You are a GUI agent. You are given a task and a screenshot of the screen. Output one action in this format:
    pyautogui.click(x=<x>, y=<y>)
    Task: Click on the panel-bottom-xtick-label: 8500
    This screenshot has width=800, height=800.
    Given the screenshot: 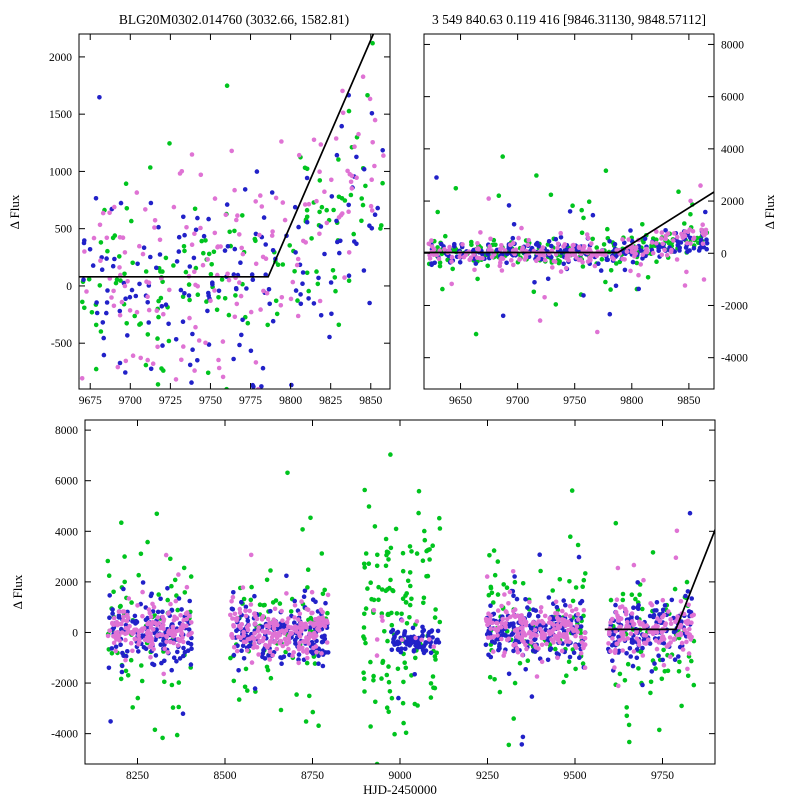 What is the action you would take?
    pyautogui.click(x=225, y=776)
    